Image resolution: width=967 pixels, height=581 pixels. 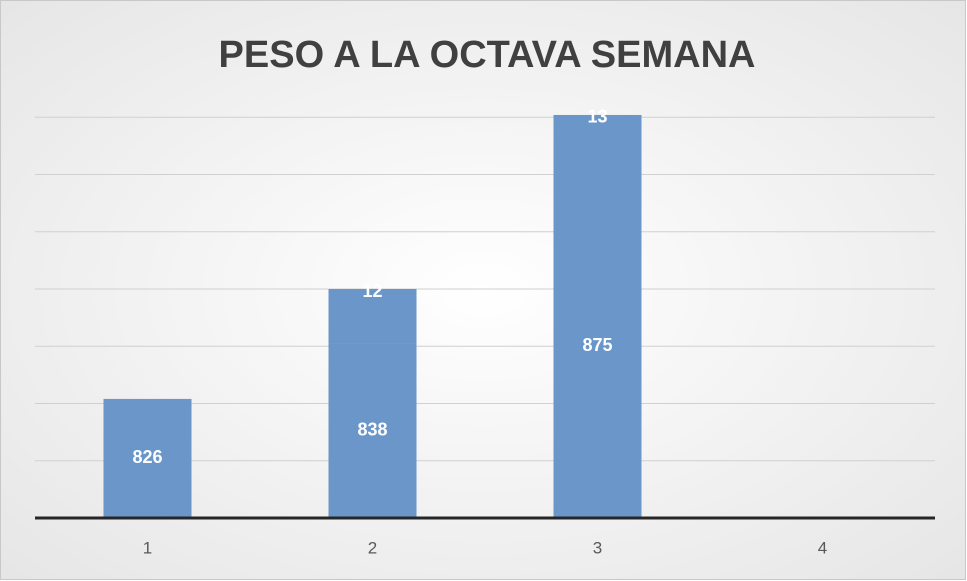 I want to click on x-tick-label: 3, so click(x=597, y=547).